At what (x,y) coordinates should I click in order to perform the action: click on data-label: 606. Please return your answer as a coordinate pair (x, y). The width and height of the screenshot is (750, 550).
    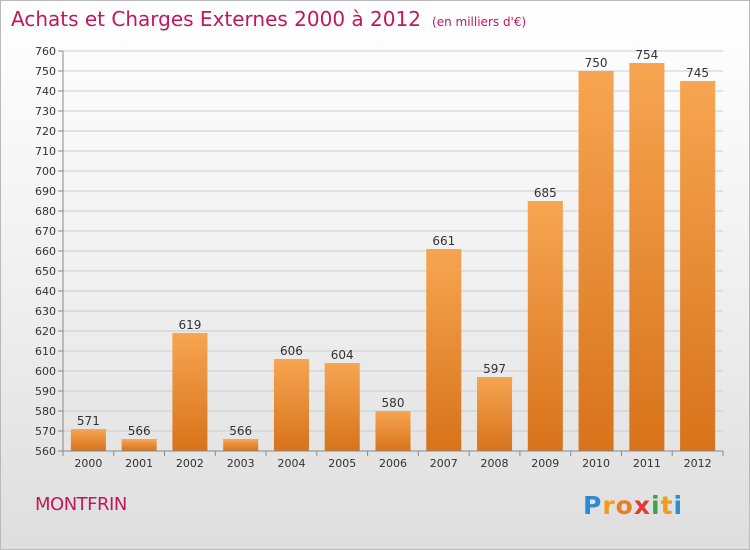
    Looking at the image, I should click on (291, 351).